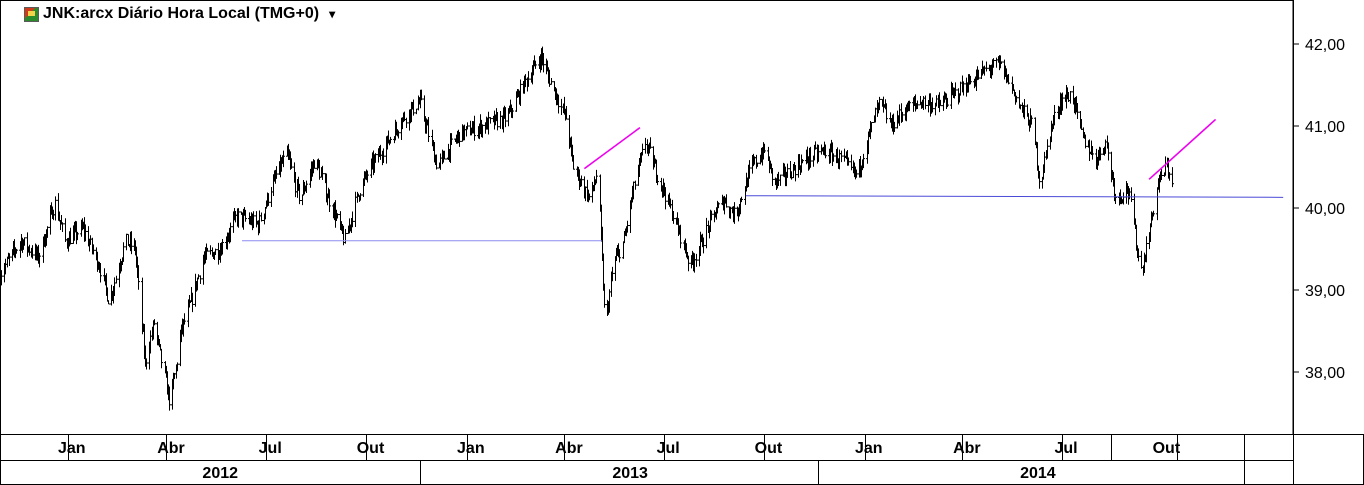 Image resolution: width=1364 pixels, height=485 pixels. I want to click on year-label: 2013, so click(630, 473).